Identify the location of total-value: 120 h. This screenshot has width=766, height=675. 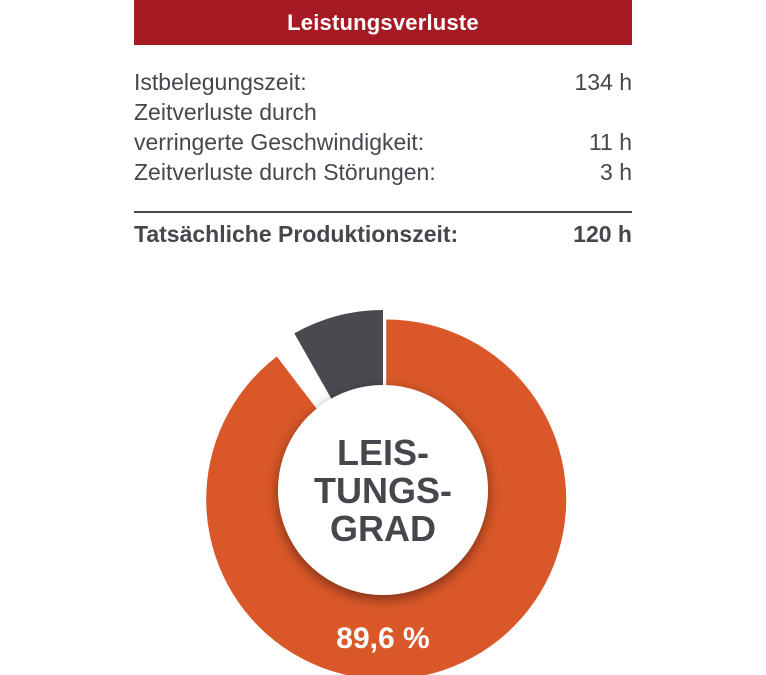
(602, 234).